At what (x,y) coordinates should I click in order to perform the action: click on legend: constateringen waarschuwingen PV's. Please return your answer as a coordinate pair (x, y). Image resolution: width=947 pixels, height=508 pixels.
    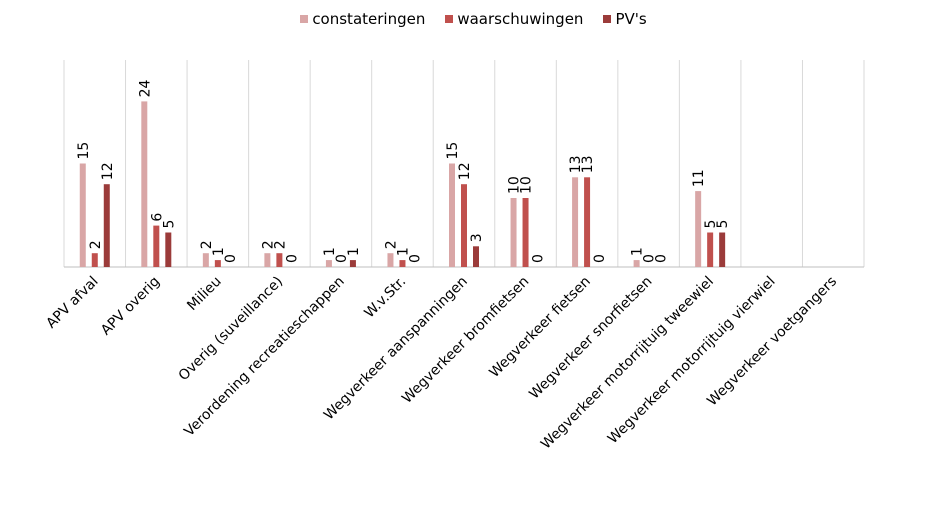
    Looking at the image, I should click on (473, 19).